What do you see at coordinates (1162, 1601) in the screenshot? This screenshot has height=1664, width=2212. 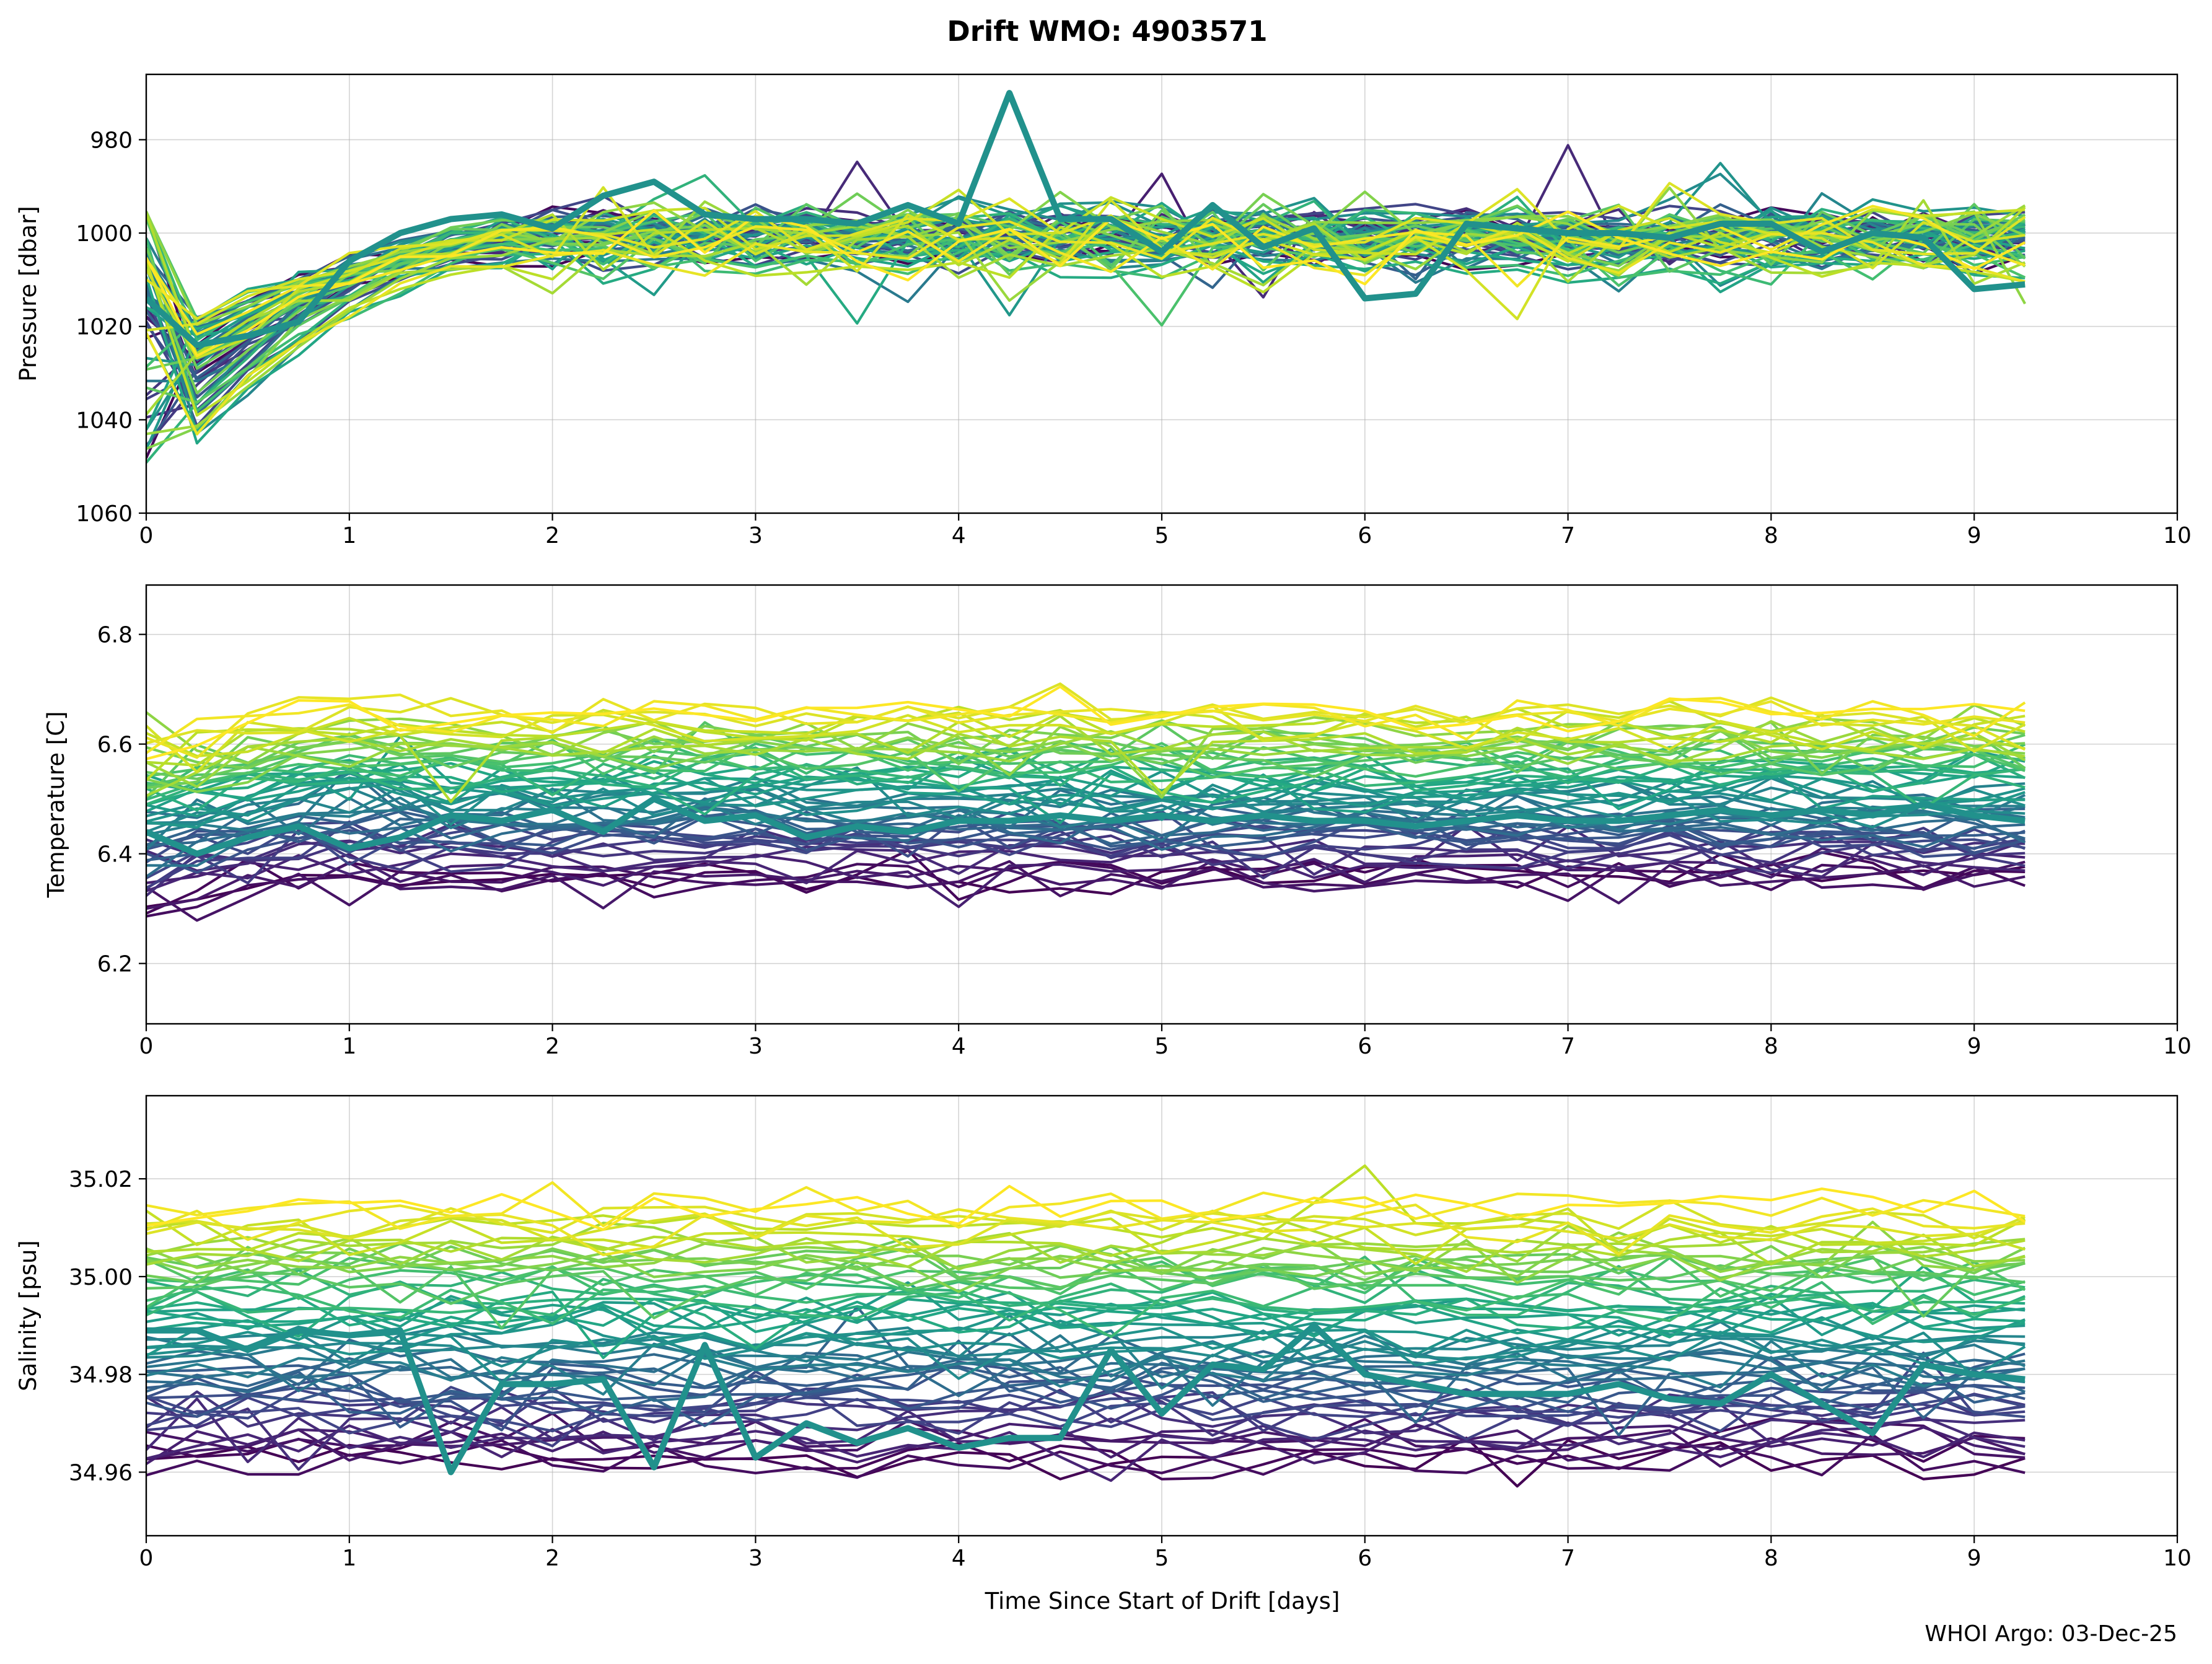 I see `x-axis-label: Time Since Start of Drift [days]` at bounding box center [1162, 1601].